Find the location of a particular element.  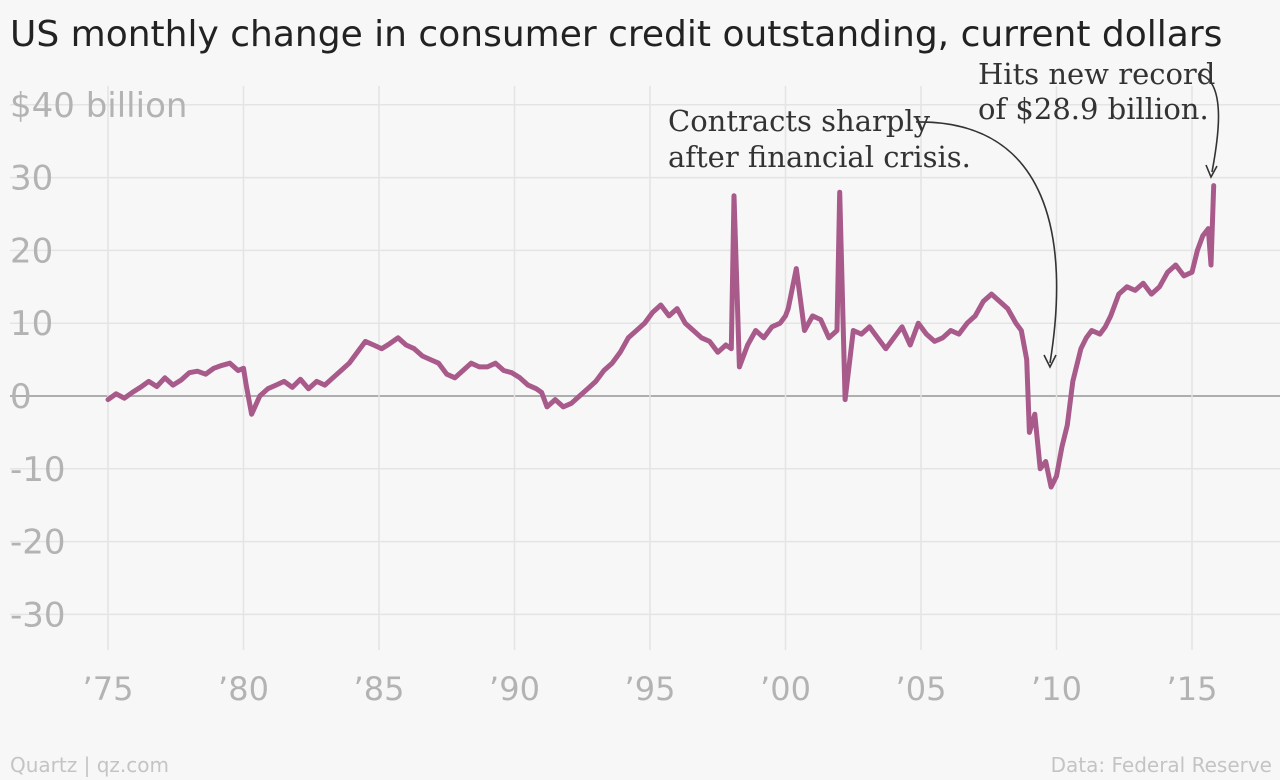

annotation-crisis-line2: after financial crisis. is located at coordinates (819, 157).